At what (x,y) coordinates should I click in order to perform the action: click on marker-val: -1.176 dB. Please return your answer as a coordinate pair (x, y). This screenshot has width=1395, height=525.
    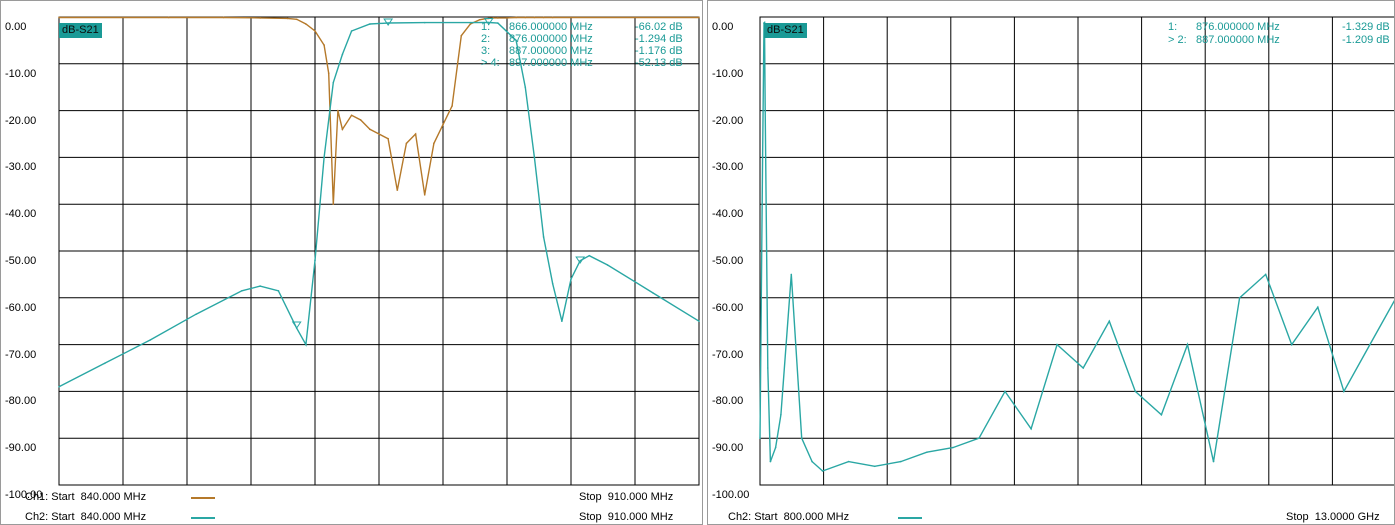
    Looking at the image, I should click on (659, 51).